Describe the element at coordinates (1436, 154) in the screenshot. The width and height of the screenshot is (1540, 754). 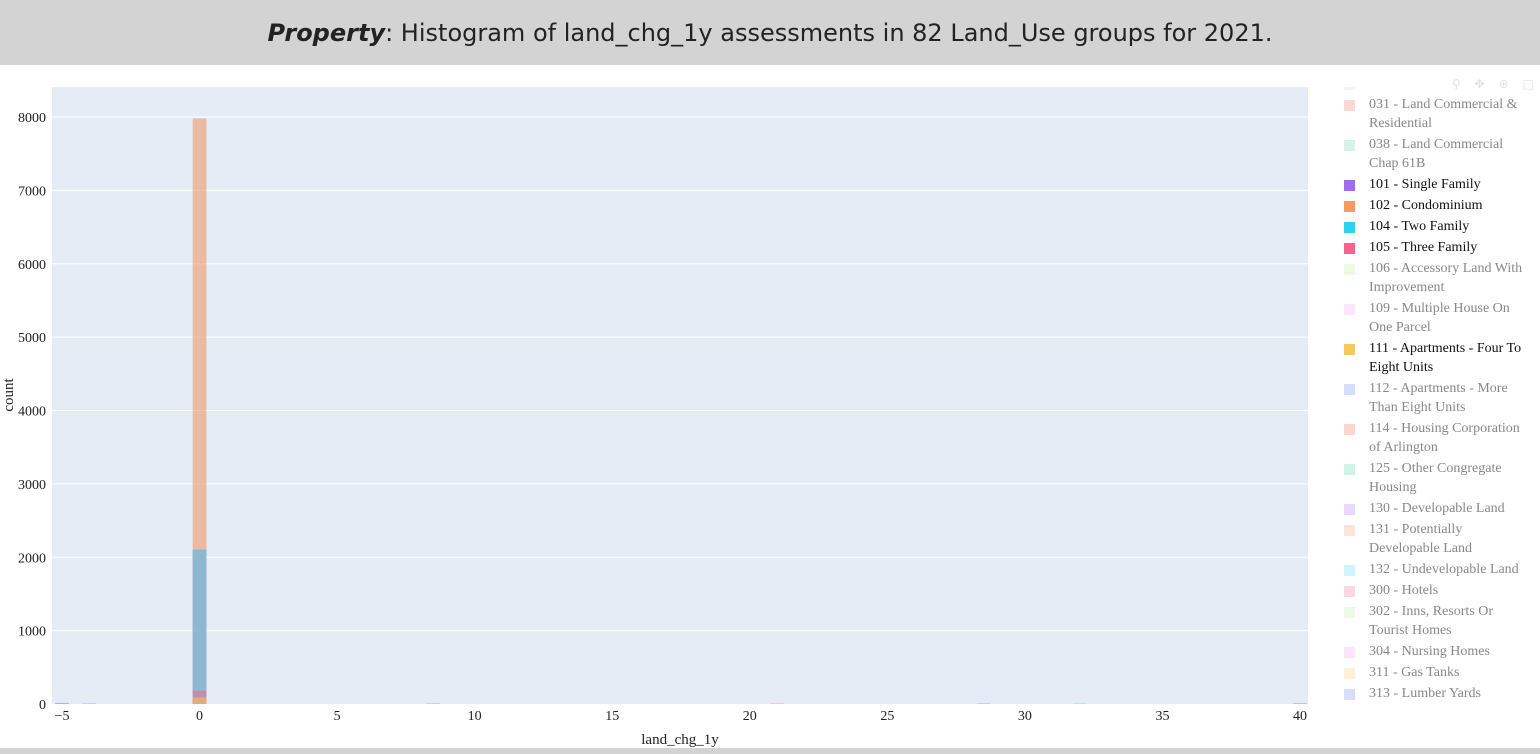
I see `legend-label: 038 - Land Commercial Chap 61B` at that location.